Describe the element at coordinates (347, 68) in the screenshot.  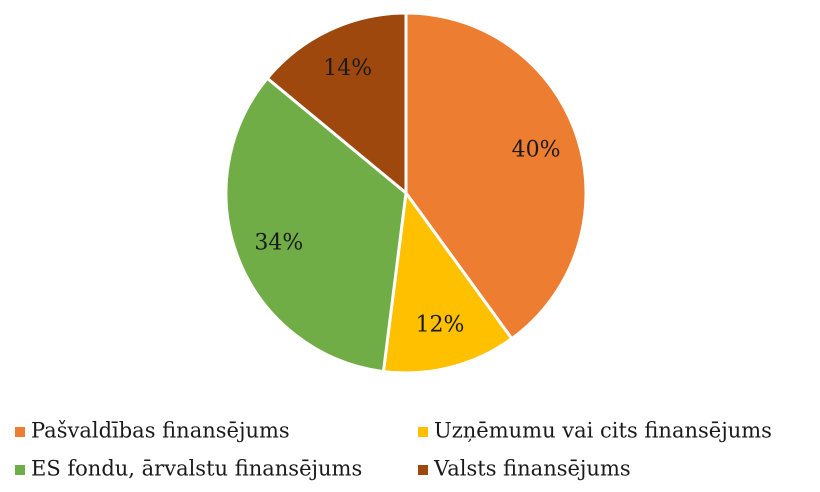
I see `data-label: 14%` at that location.